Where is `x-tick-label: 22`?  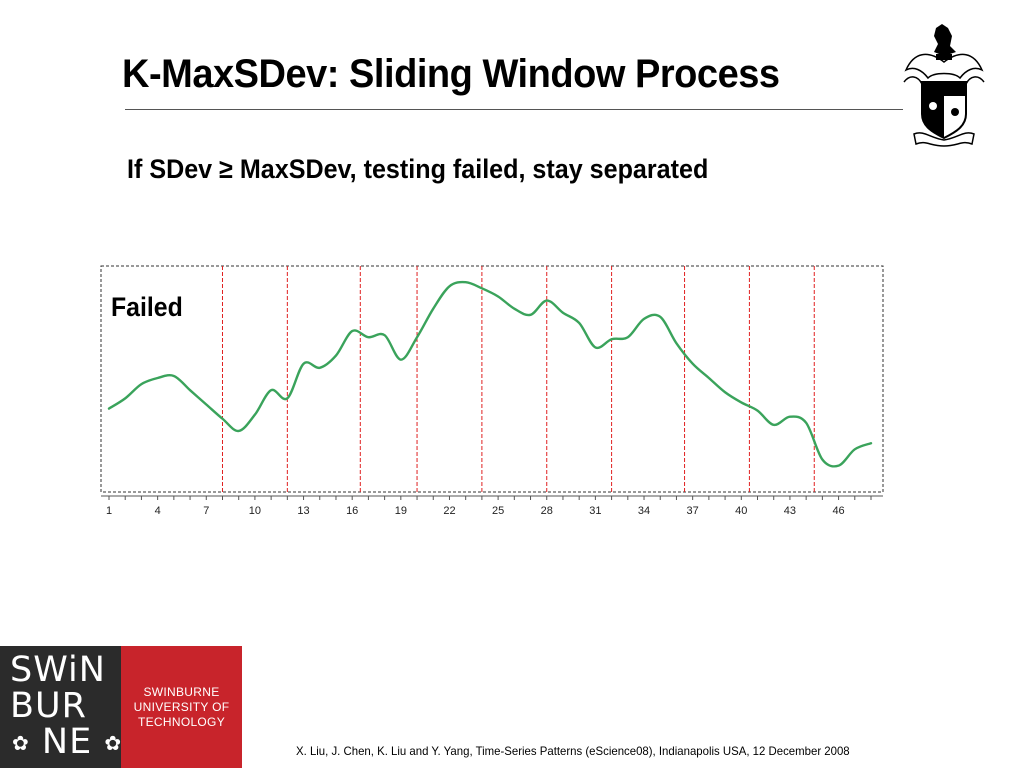
x-tick-label: 22 is located at coordinates (449, 511).